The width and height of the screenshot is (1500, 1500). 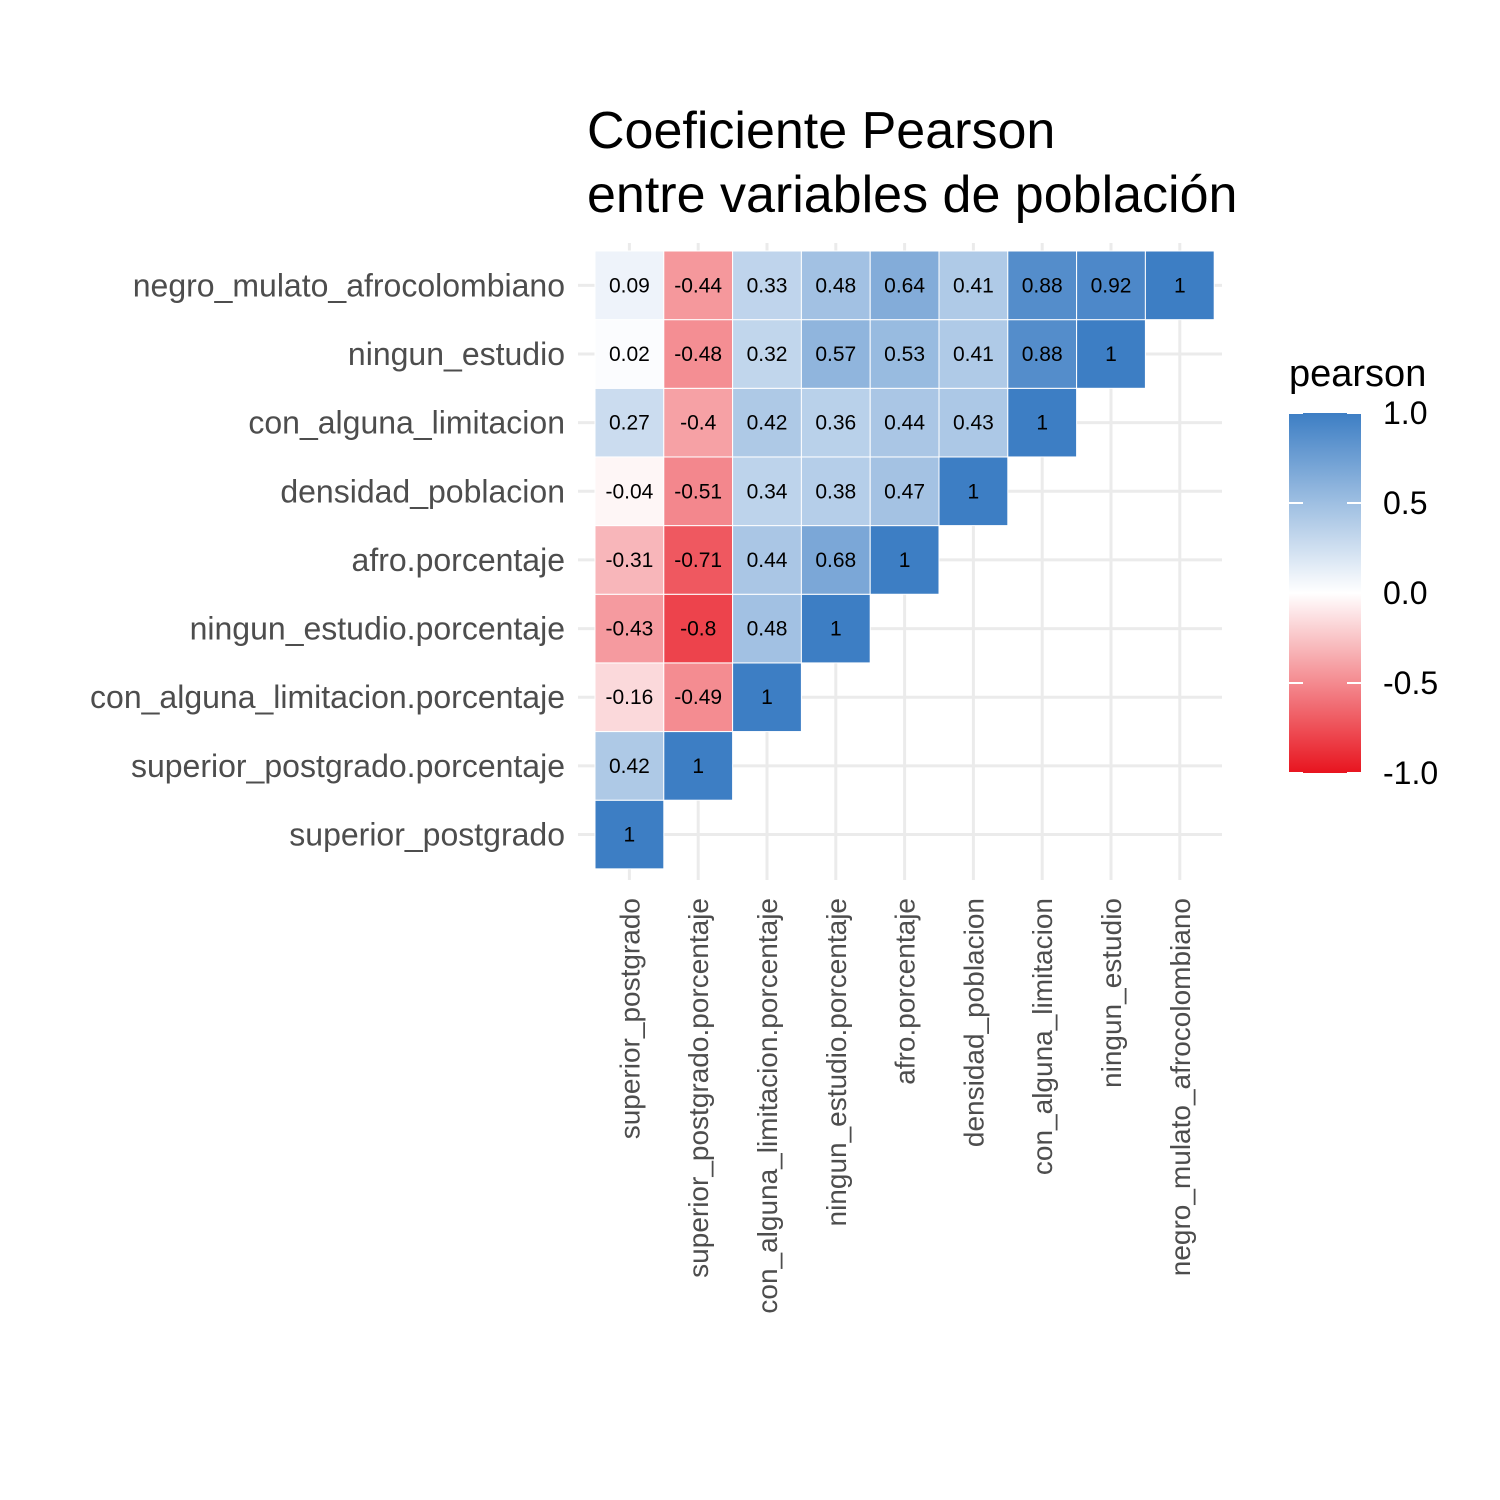 I want to click on cell-value-label: -0.04, so click(x=629, y=491).